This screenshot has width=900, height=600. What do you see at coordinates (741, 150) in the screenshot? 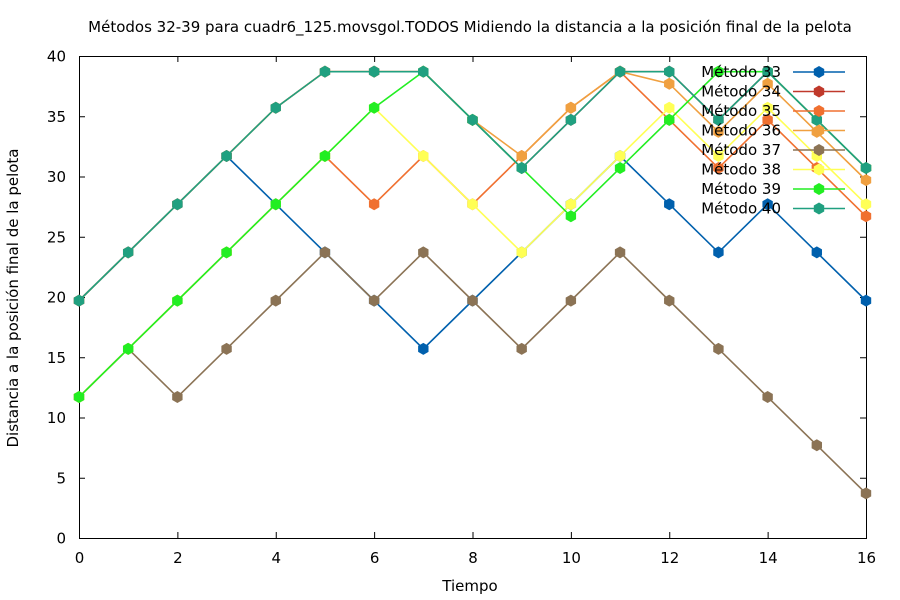
I see `legend-label: Método 37` at bounding box center [741, 150].